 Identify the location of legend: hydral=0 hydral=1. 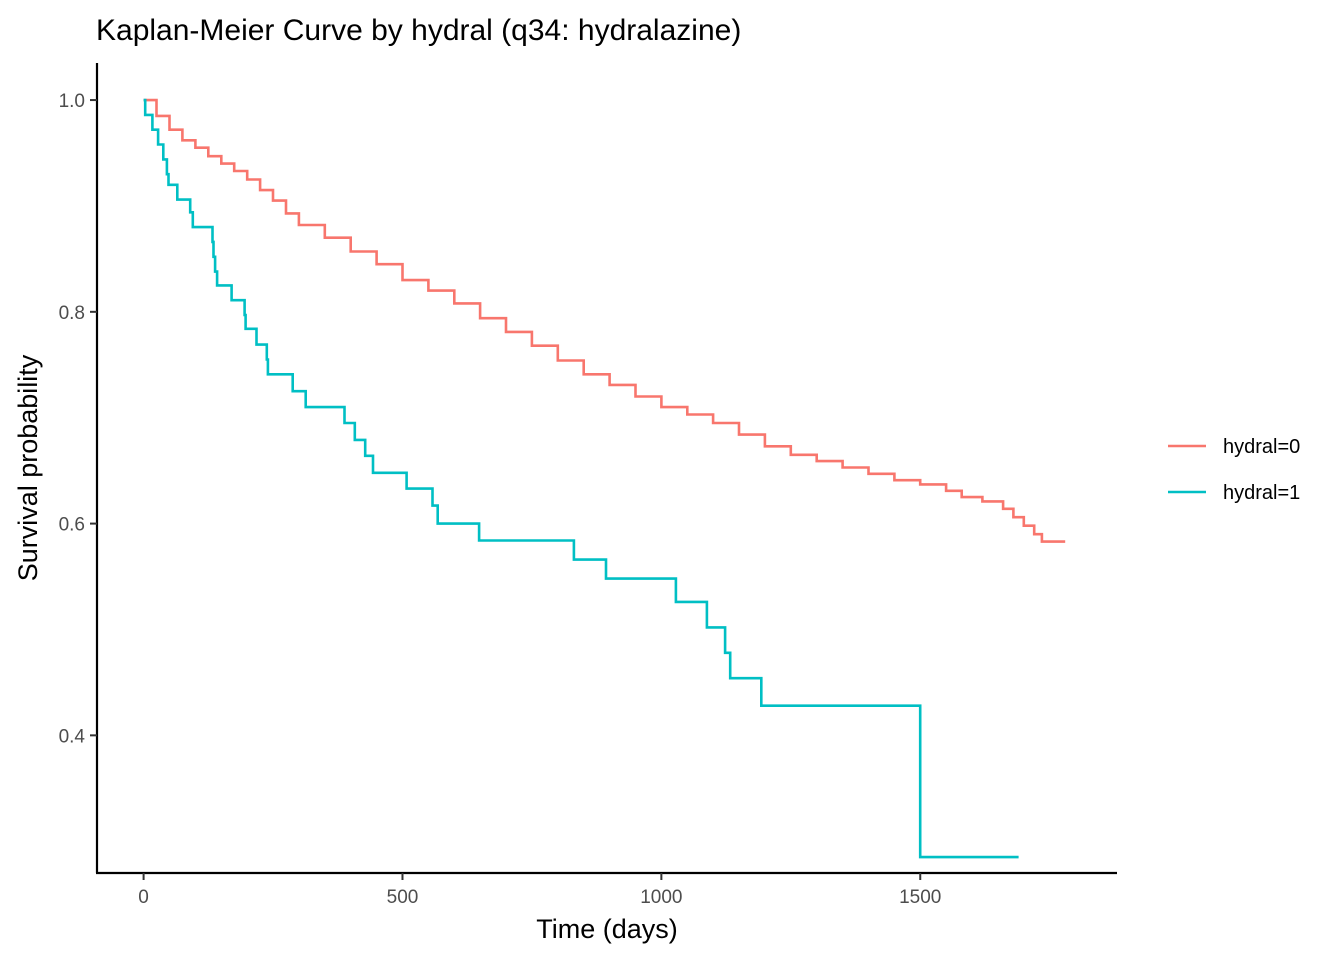
(1234, 470).